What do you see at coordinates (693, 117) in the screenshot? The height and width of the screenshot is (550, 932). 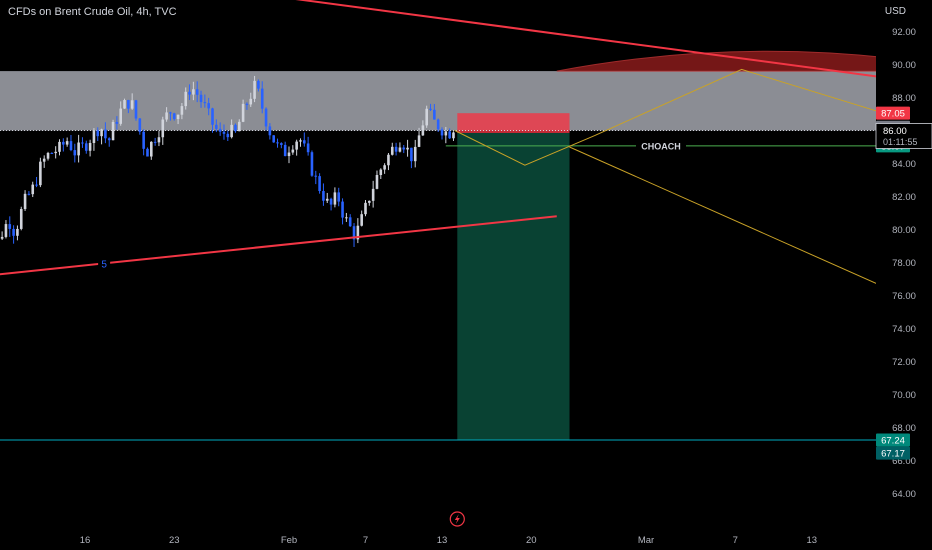 I see `projection-path` at bounding box center [693, 117].